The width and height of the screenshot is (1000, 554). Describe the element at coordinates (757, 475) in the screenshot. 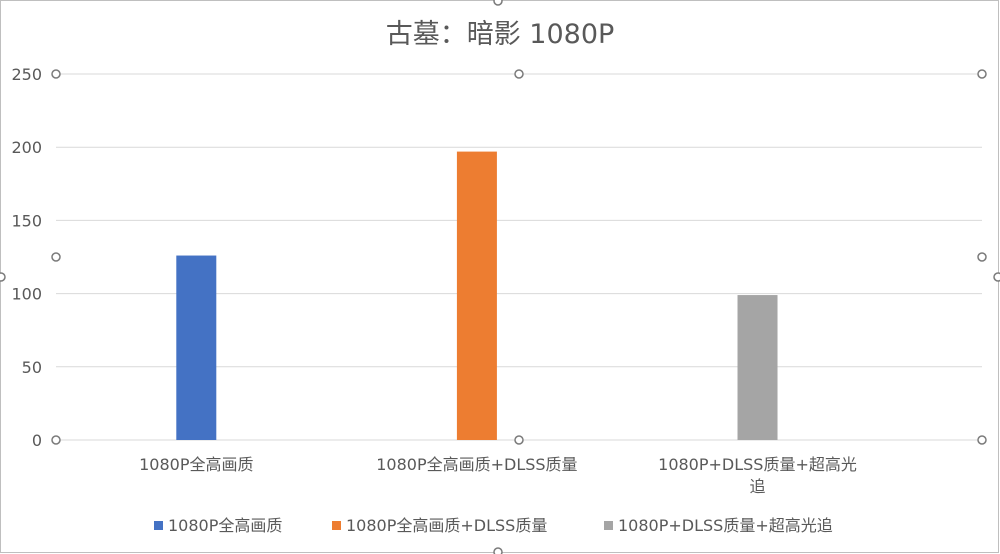

I see `x-category-label: 1080P+DLSS质量+超高光追` at that location.